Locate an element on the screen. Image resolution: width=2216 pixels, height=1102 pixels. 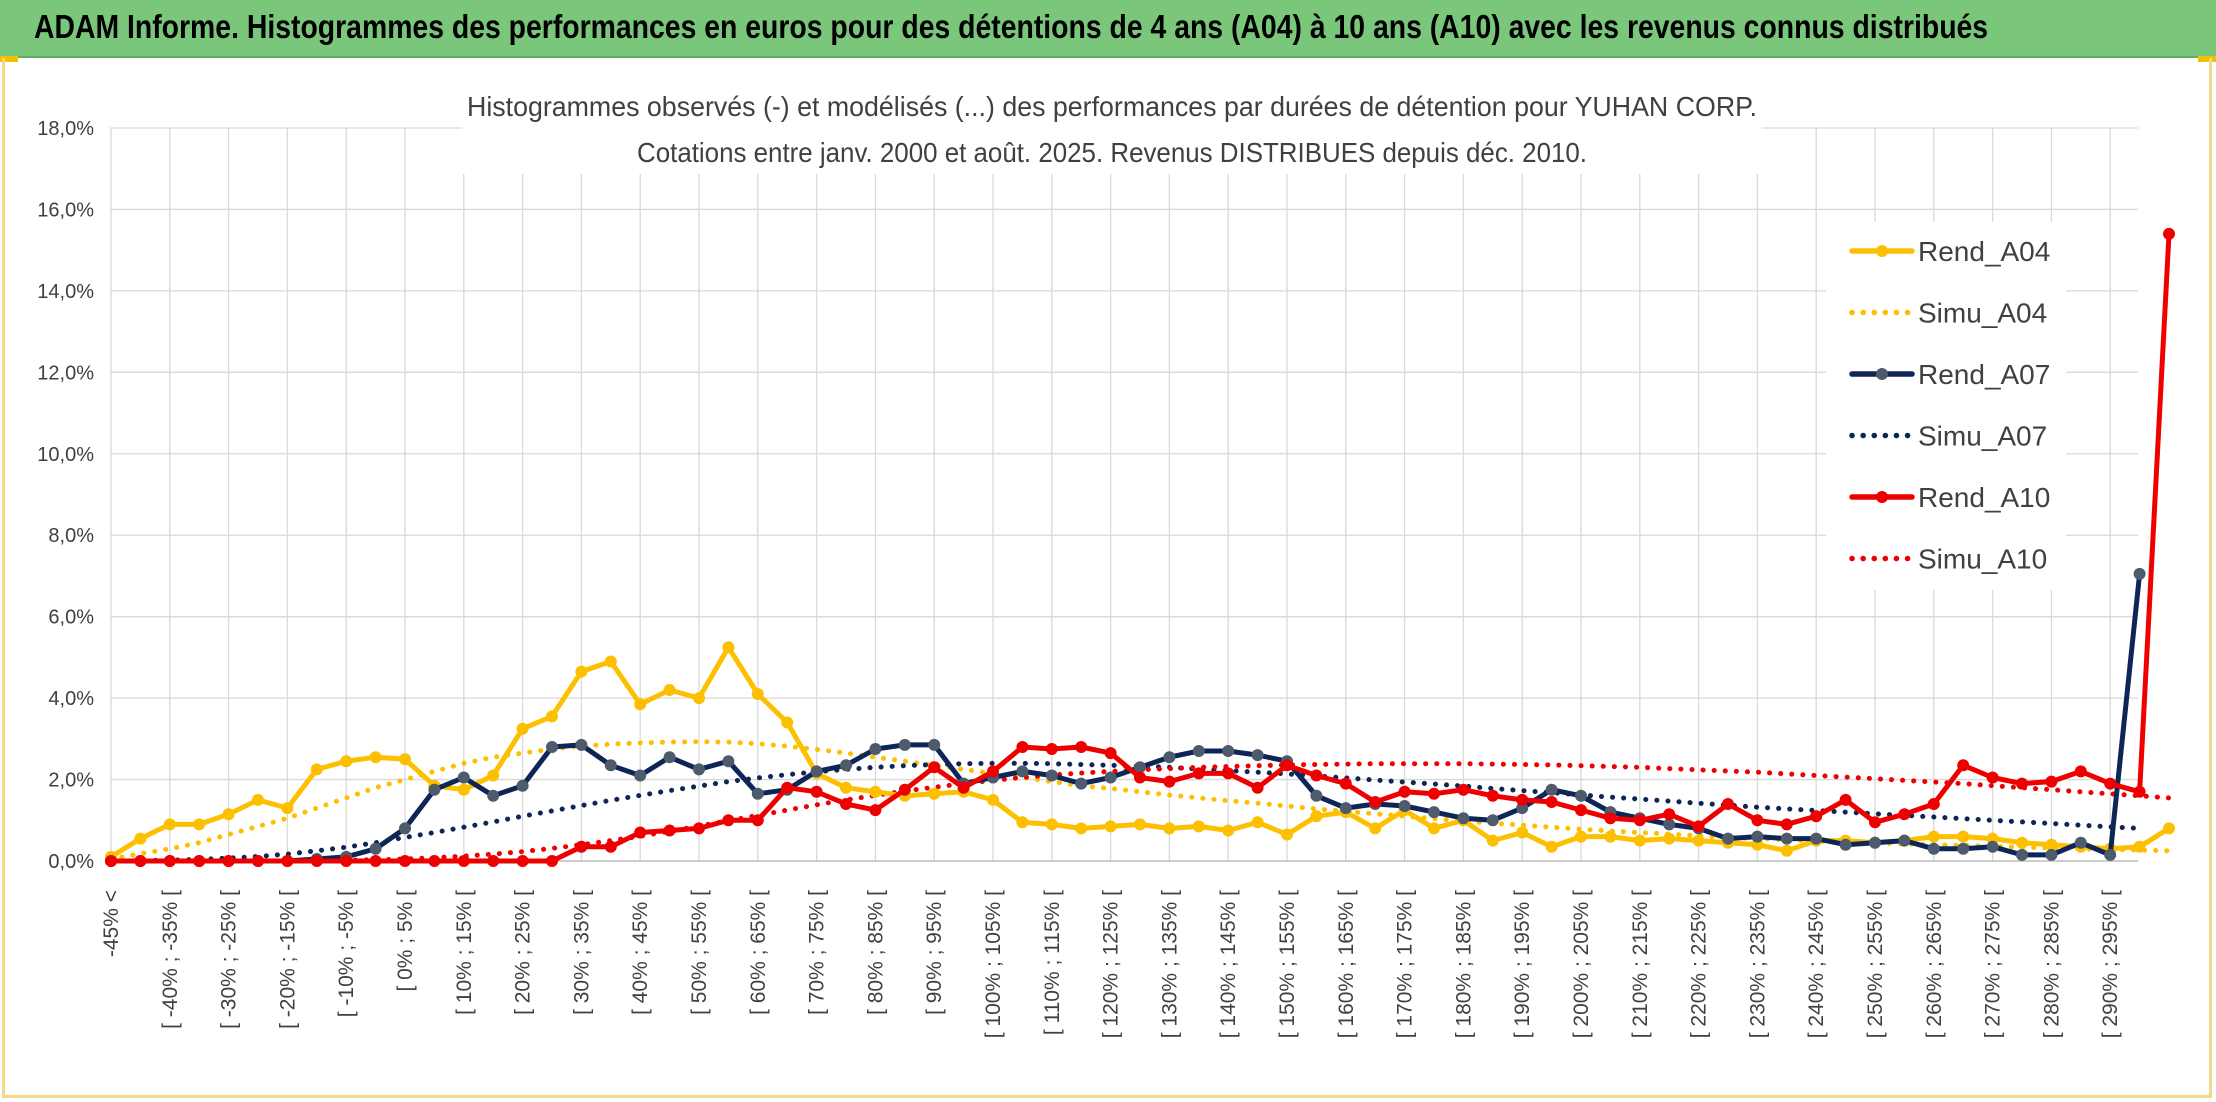
banner-corner-left is located at coordinates (9, 59).